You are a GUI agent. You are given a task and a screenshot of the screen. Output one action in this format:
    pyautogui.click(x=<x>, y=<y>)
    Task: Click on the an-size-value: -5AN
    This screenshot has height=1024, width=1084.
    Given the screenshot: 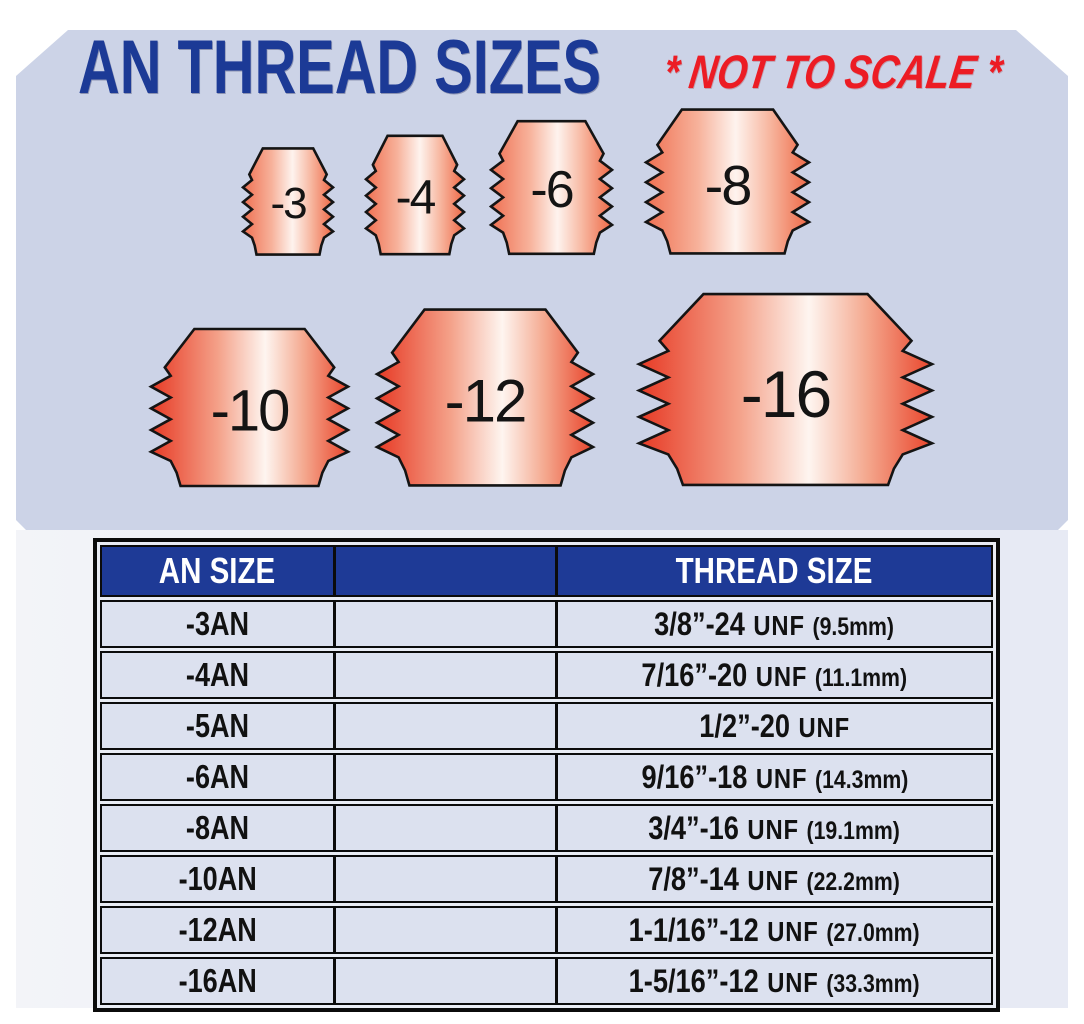 What is the action you would take?
    pyautogui.click(x=217, y=725)
    